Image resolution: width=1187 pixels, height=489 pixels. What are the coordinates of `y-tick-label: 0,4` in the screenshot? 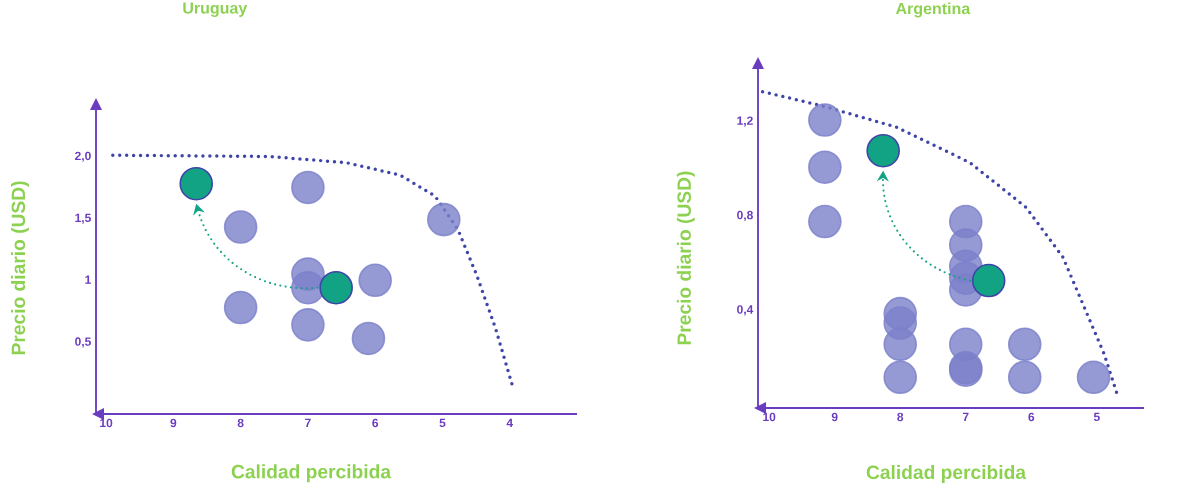 It's located at (745, 310).